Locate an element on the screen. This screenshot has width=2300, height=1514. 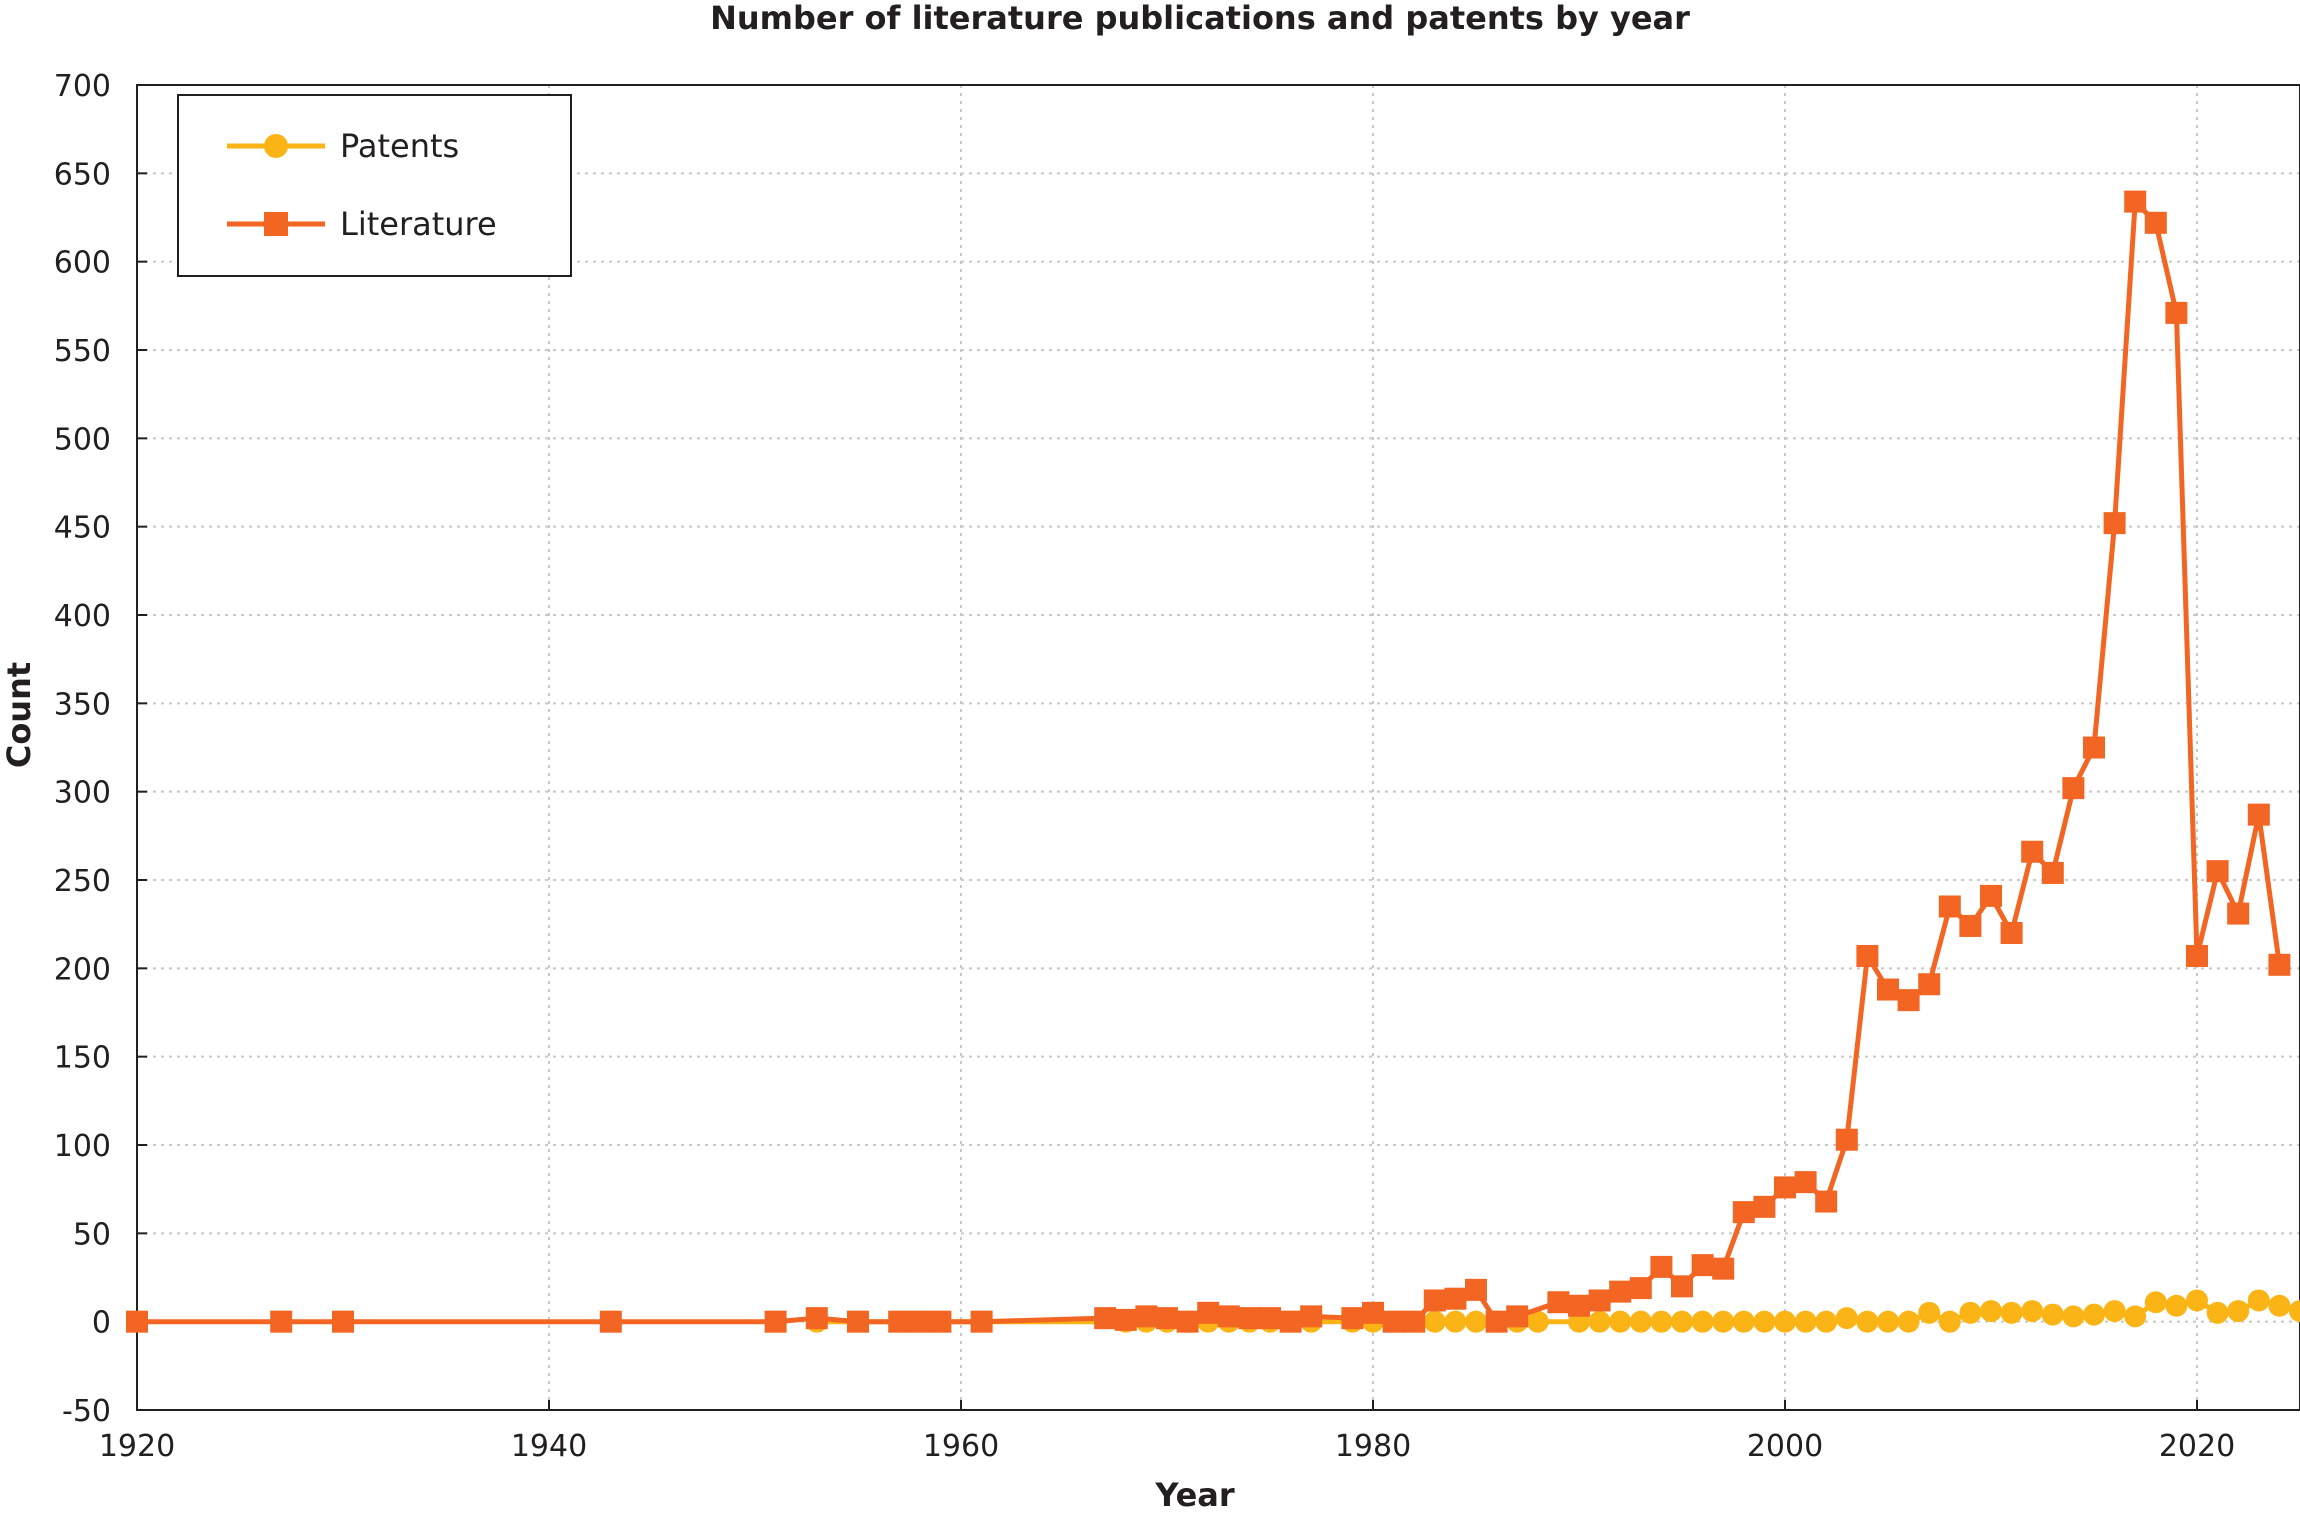
legend: Patents Literature is located at coordinates (374, 185).